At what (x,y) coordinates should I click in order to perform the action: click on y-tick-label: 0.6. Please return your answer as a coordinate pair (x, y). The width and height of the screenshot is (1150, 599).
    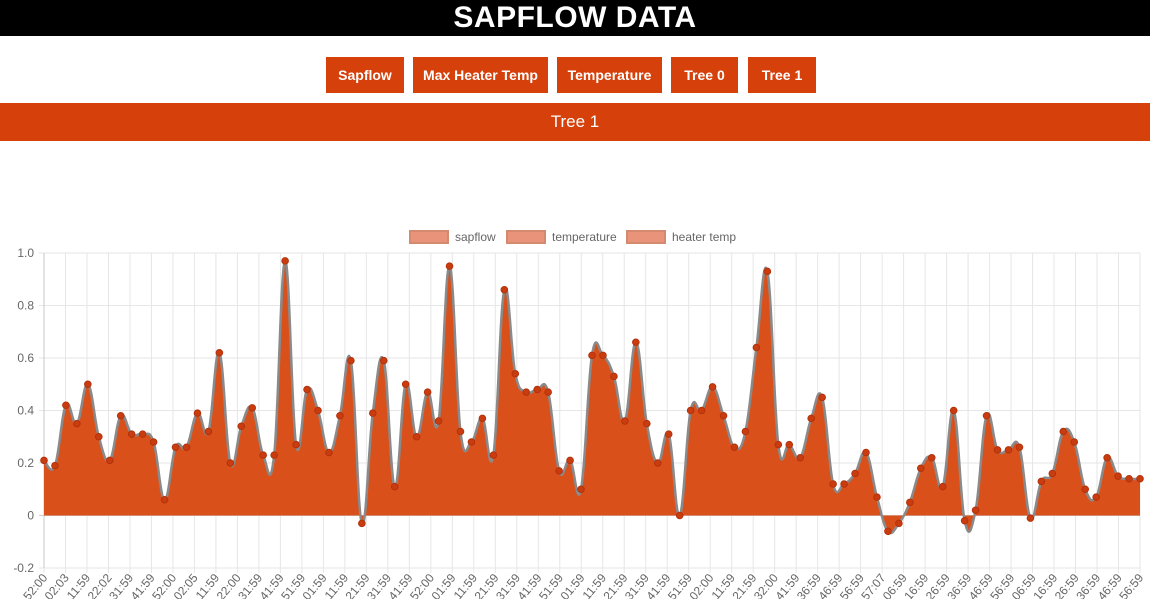
    Looking at the image, I should click on (25, 358).